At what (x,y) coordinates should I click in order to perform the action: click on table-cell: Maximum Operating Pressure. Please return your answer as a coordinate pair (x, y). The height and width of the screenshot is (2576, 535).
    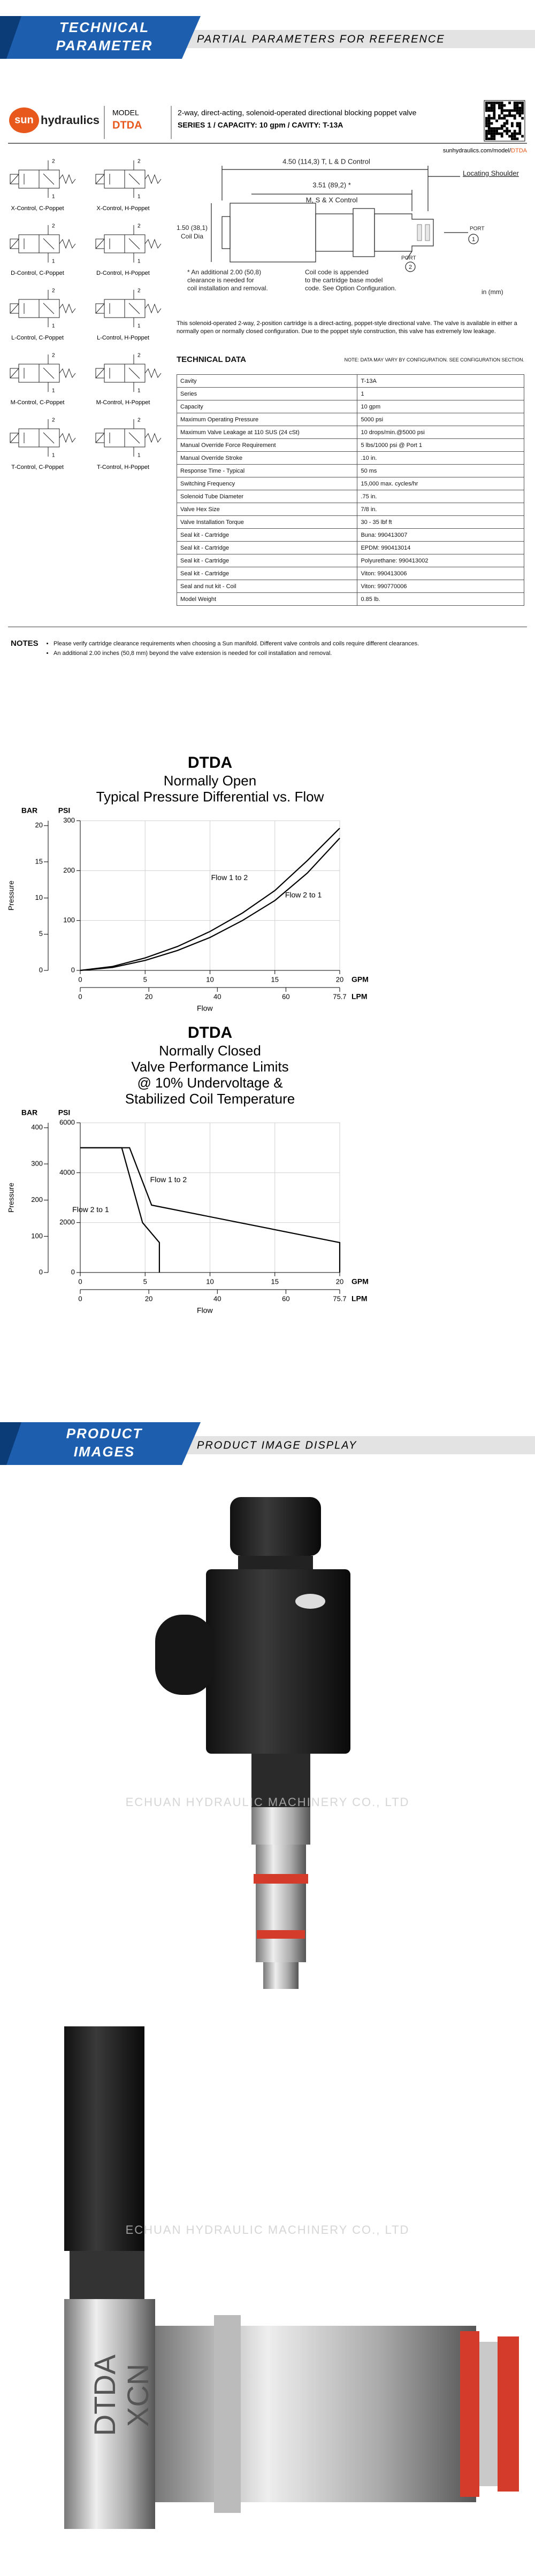
    Looking at the image, I should click on (267, 419).